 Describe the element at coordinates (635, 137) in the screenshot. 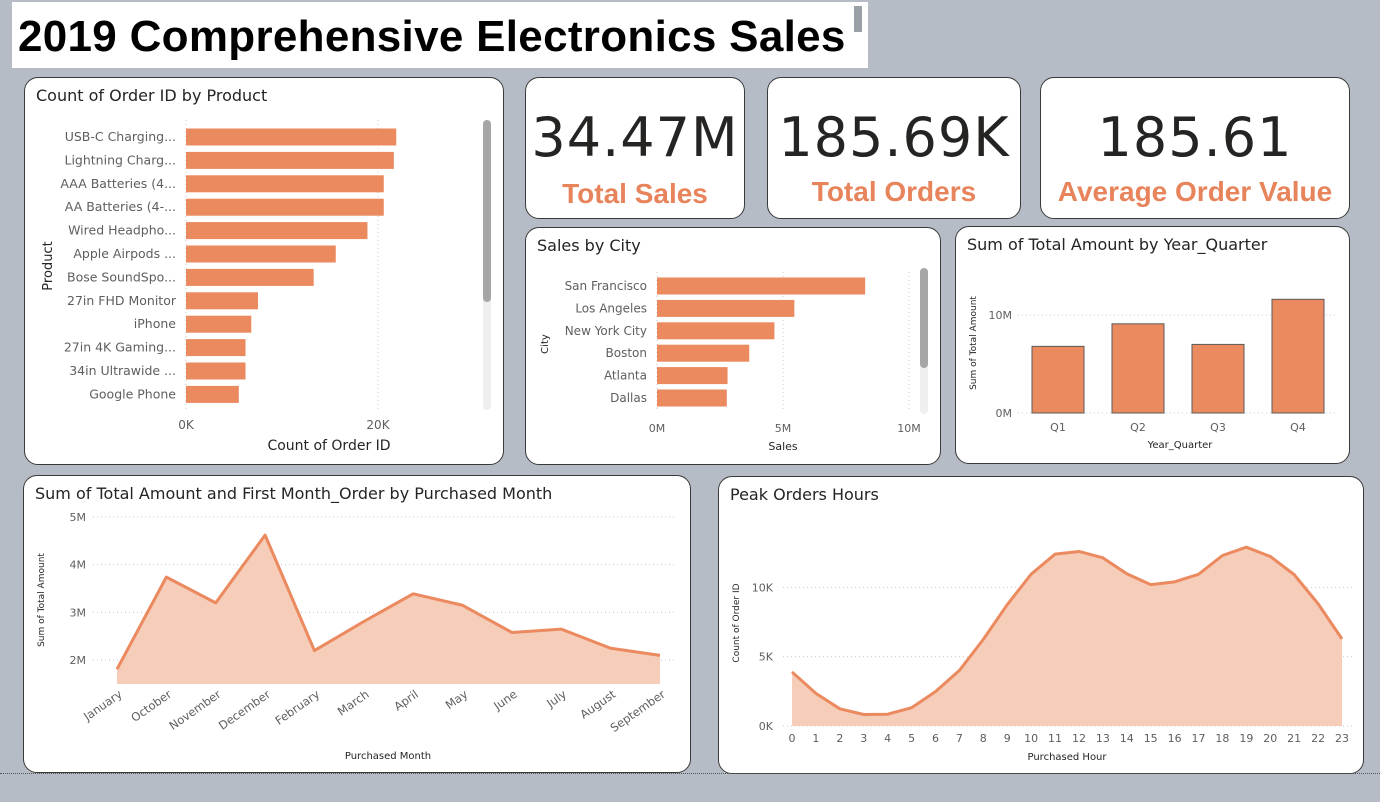

I see `kpi-value: 34.47M` at that location.